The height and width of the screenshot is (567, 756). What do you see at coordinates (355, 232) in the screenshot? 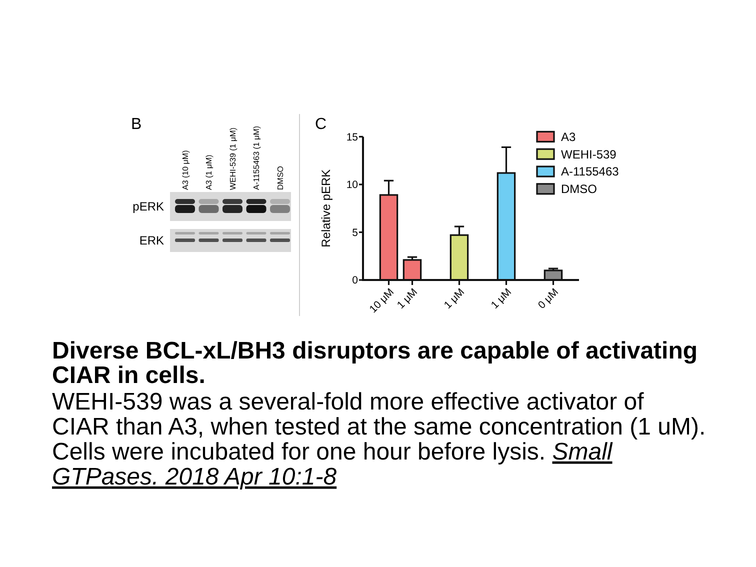
I see `y-tick-label: 5` at bounding box center [355, 232].